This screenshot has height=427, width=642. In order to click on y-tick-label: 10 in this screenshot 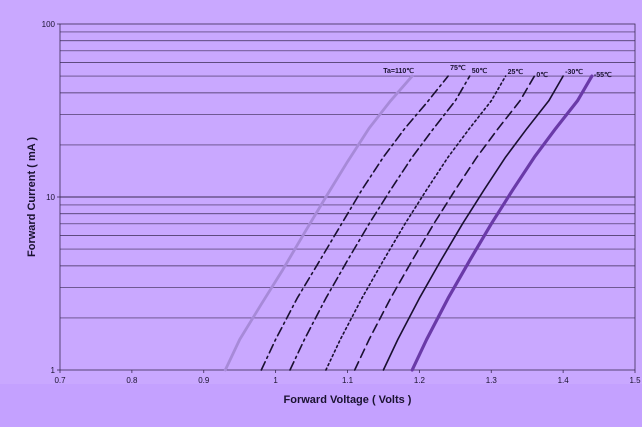, I will do `click(50, 197)`.